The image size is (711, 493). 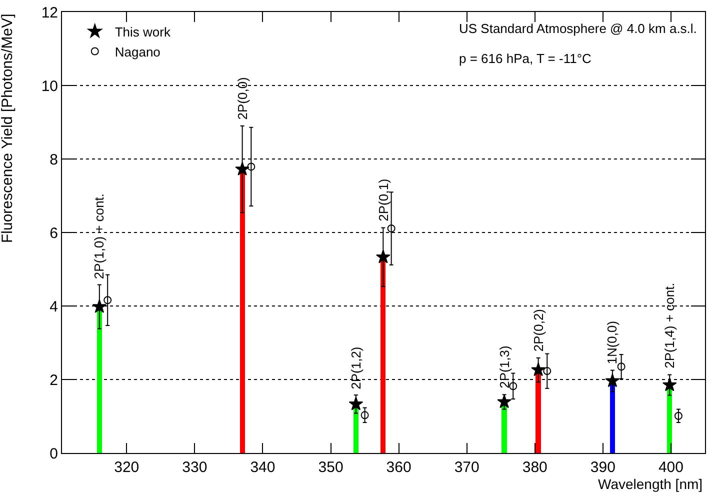 I want to click on y-tick-label: 0, so click(x=54, y=453).